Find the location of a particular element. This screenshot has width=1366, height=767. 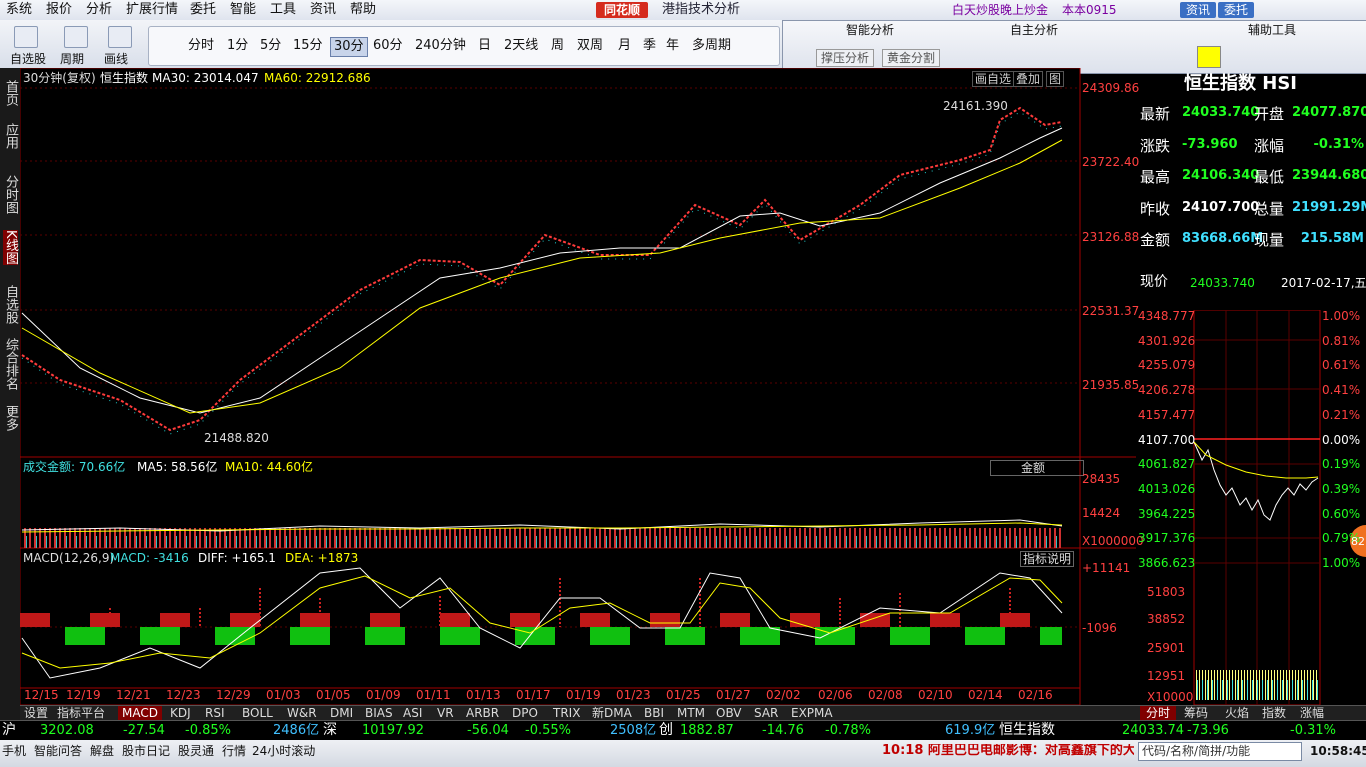

sidebar-tab: 综合排名 is located at coordinates (10, 364).